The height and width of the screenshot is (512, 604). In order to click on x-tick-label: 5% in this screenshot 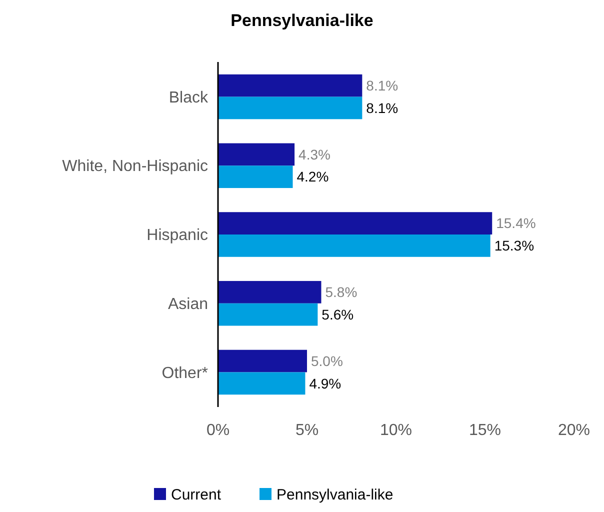, I will do `click(307, 430)`.